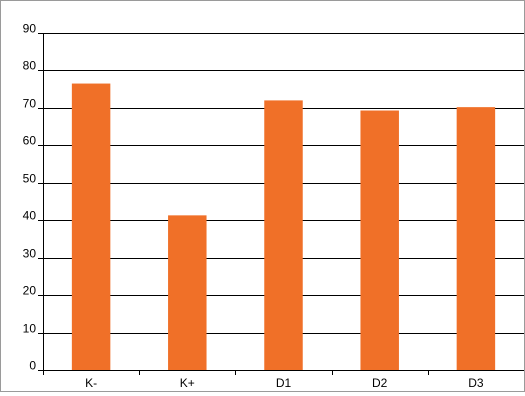  Describe the element at coordinates (379, 240) in the screenshot. I see `bar-D2` at that location.